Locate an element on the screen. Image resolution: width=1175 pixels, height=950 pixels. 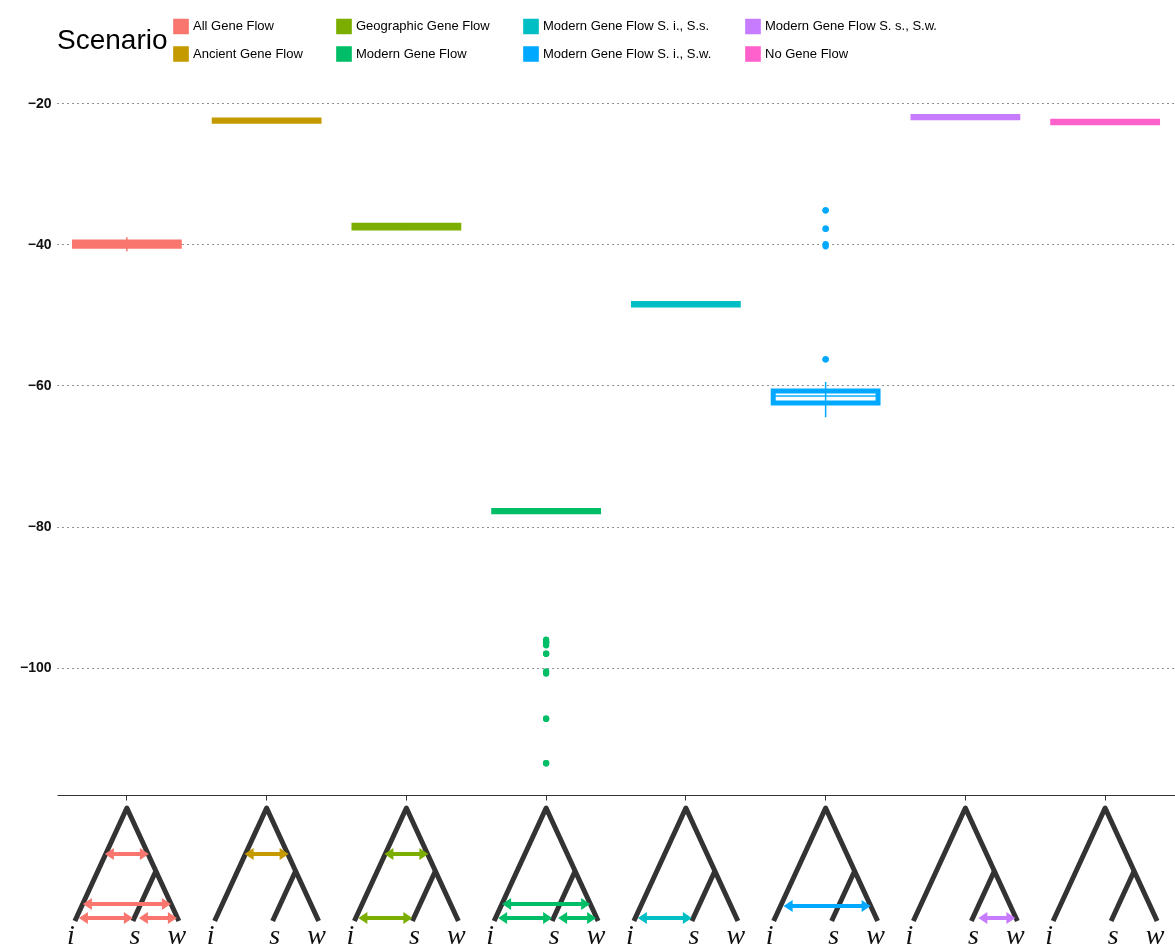
y-tick-label: −80 is located at coordinates (39, 526).